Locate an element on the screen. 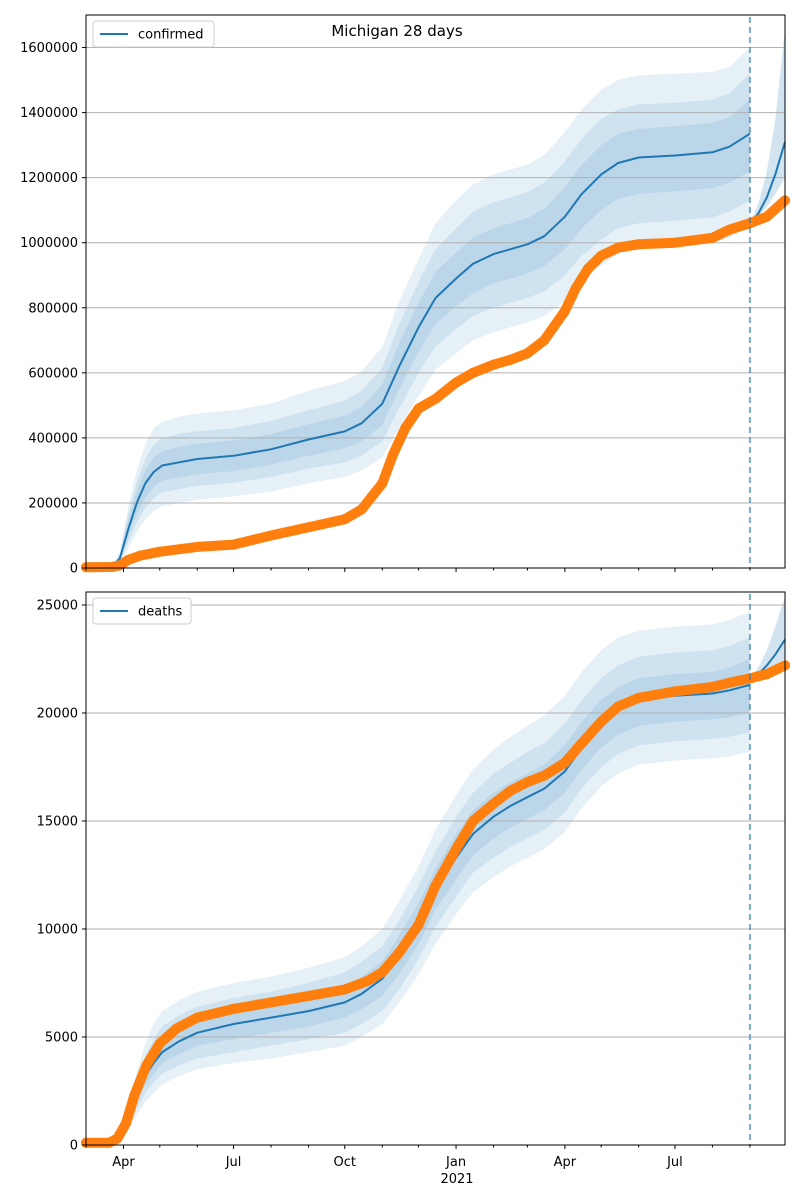 Image resolution: width=800 pixels, height=1200 pixels. confirmed-y-tick-label: 1400000 is located at coordinates (49, 113).